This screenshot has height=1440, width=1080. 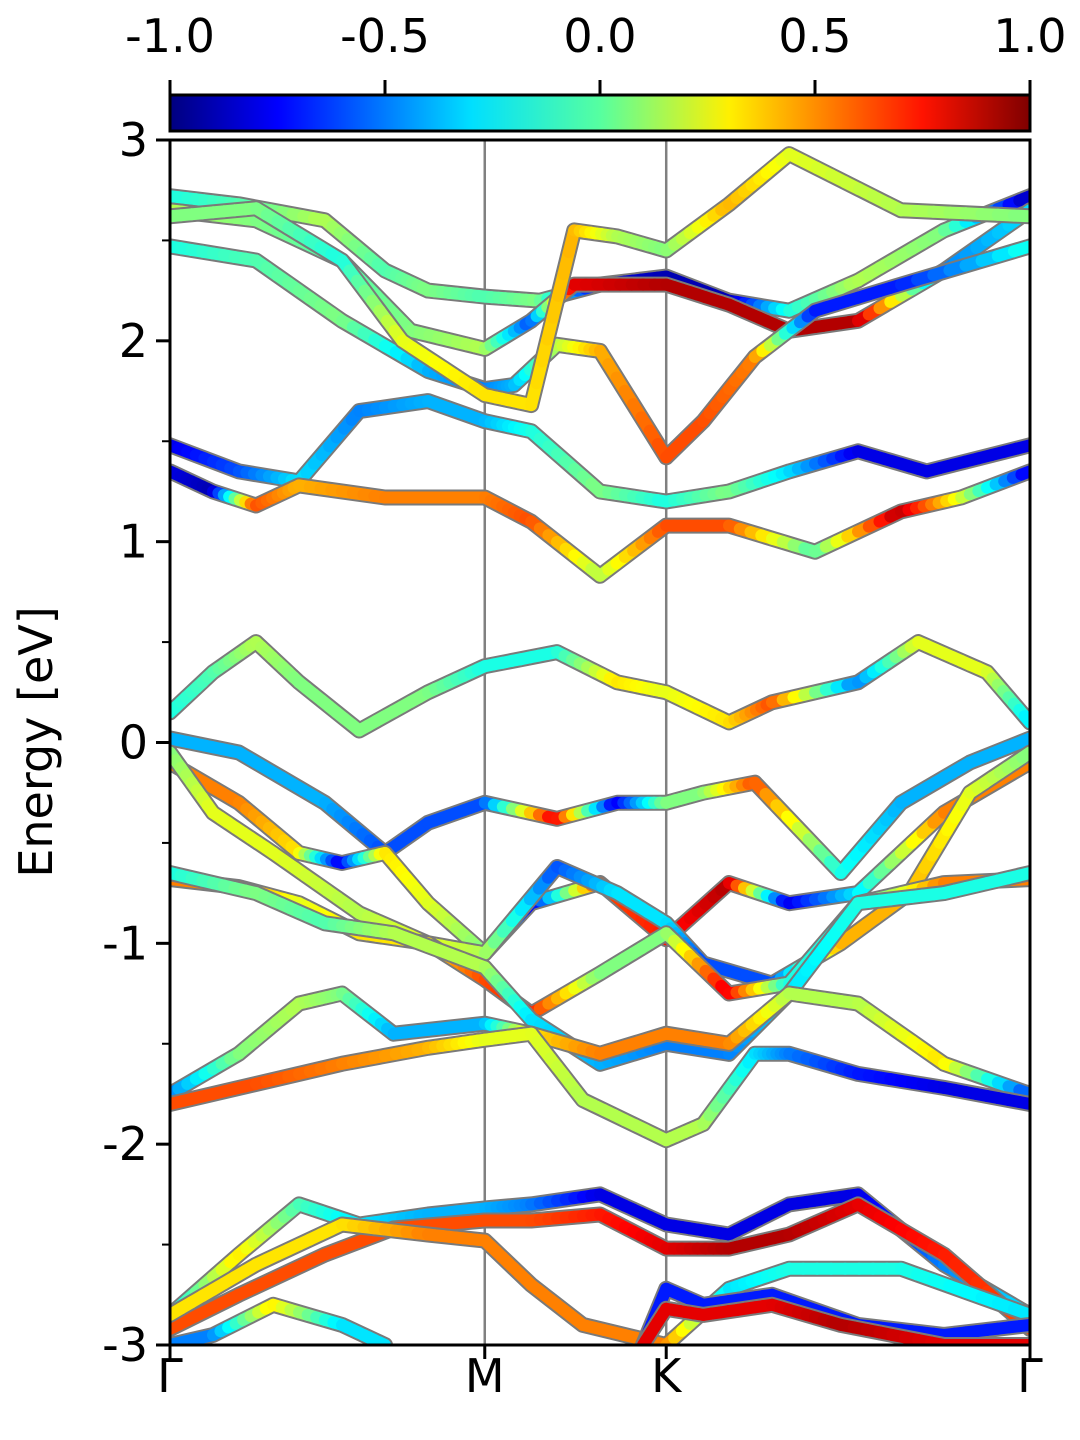 I want to click on colorbar-ticks: -1.0 -0.5 0.0 0.5 1.0, so click(x=596, y=52).